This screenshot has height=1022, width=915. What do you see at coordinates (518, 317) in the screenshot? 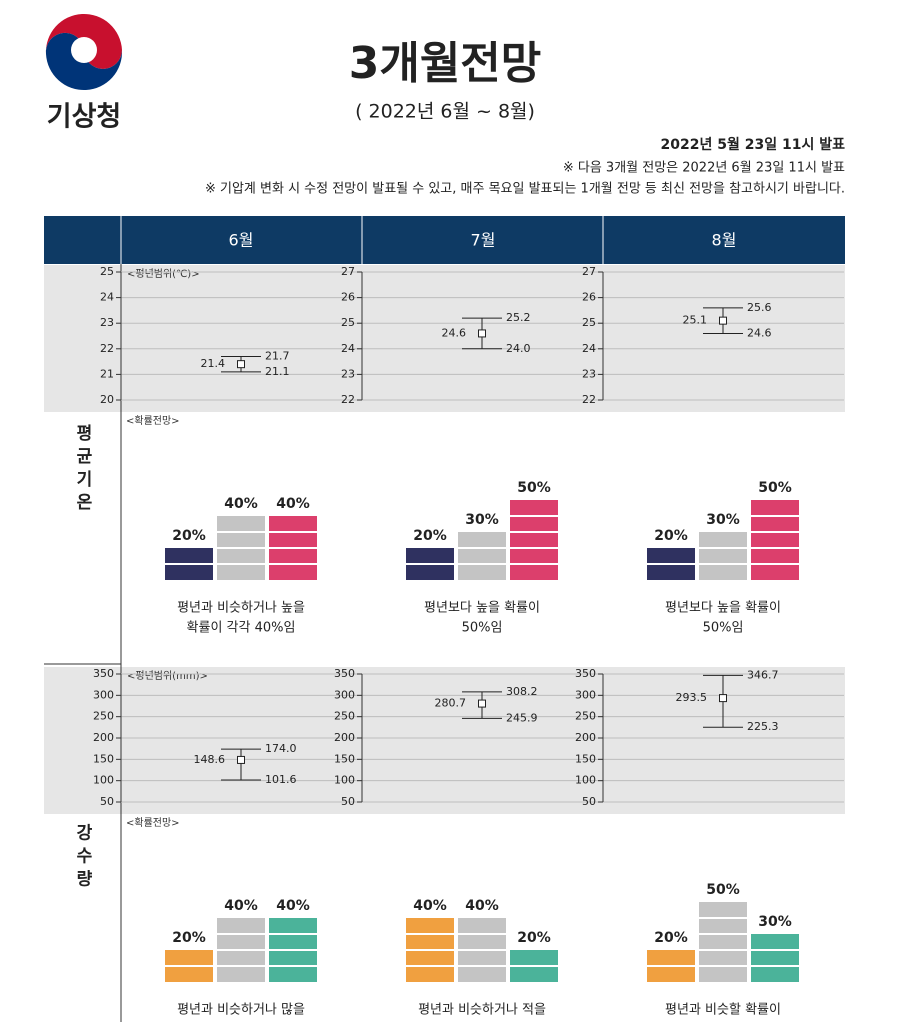
I see `high-label: 25.2` at bounding box center [518, 317].